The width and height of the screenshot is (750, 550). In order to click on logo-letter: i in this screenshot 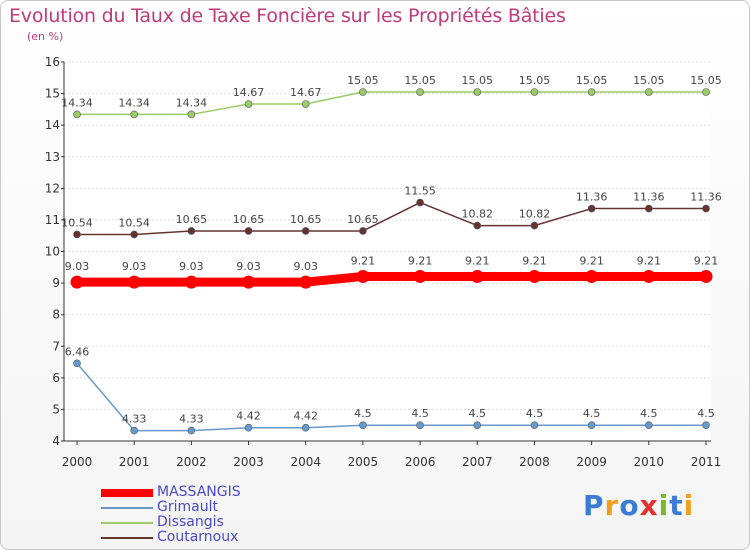, I will do `click(689, 505)`.